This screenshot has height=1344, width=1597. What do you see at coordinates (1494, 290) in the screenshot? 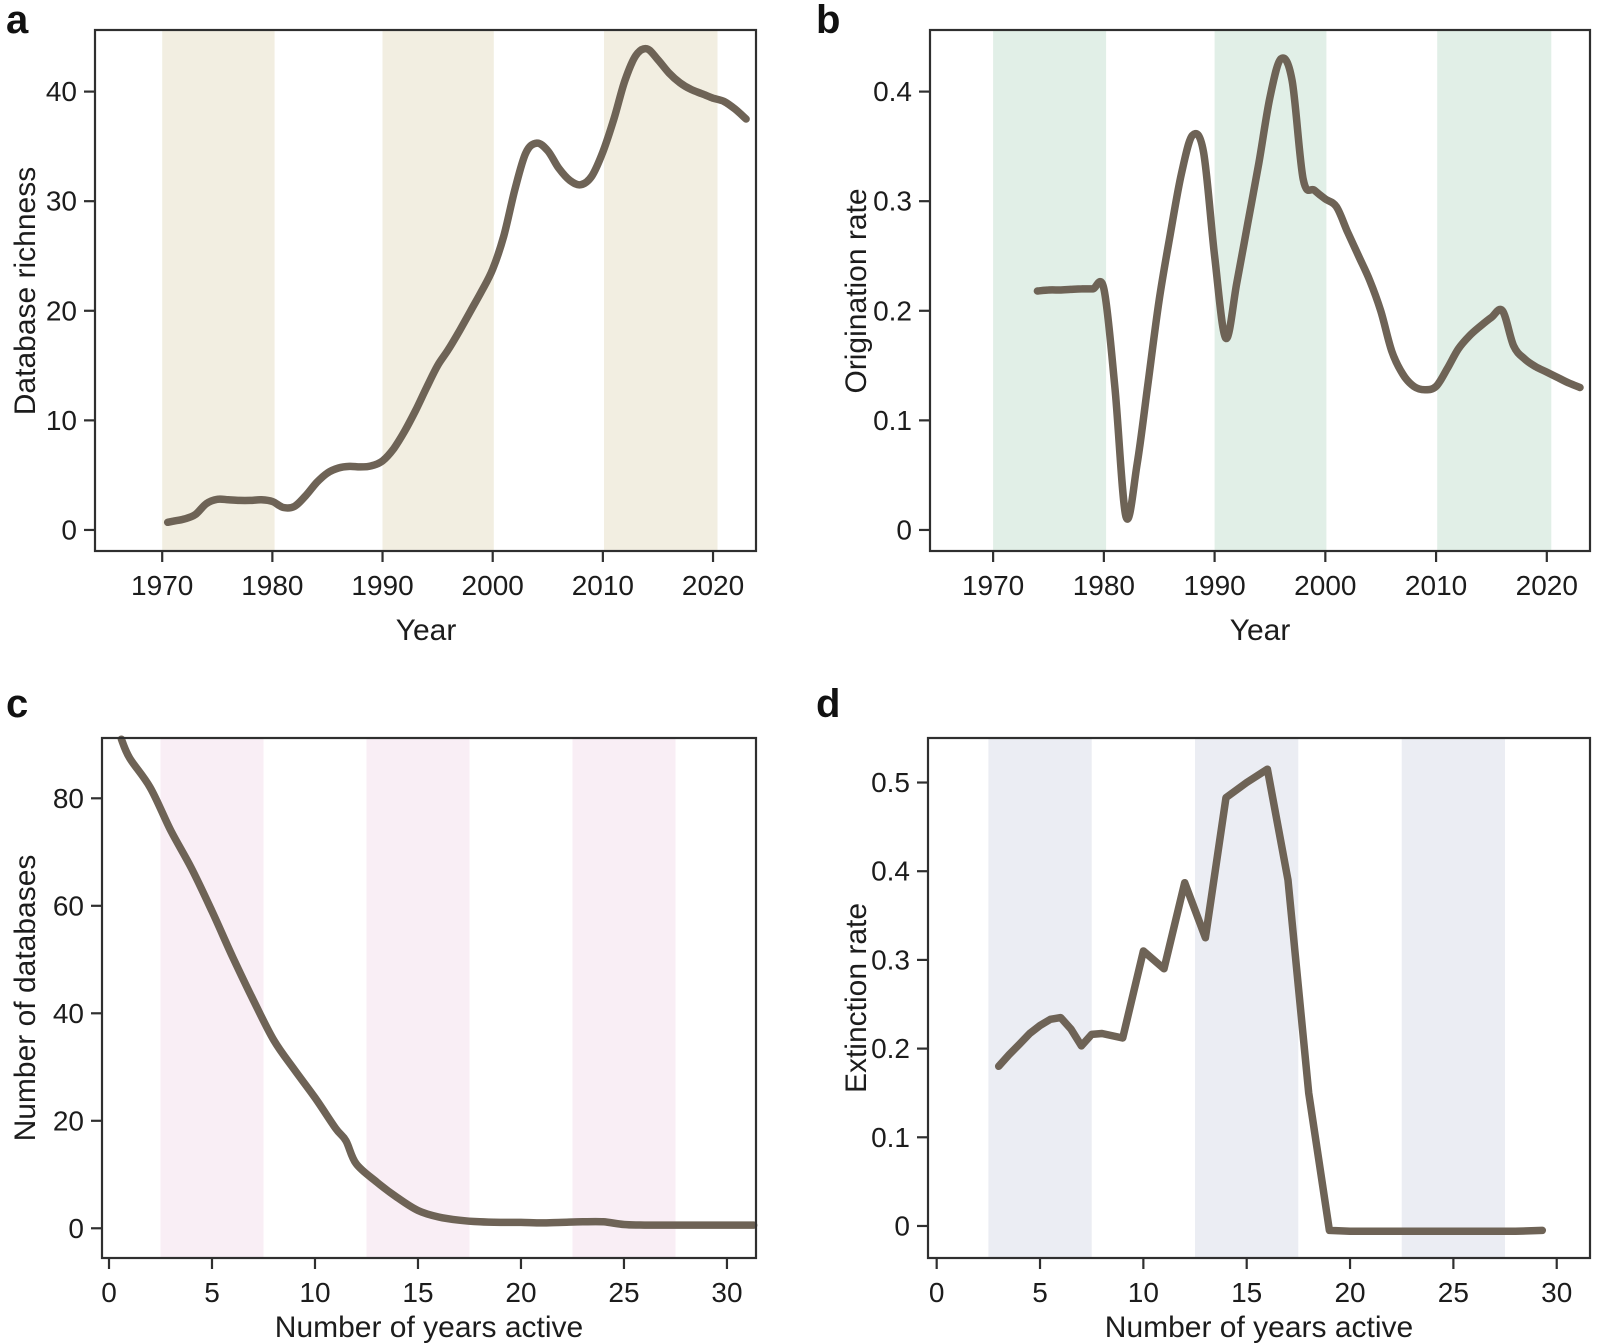
I see `panel-b-highlight-band` at bounding box center [1494, 290].